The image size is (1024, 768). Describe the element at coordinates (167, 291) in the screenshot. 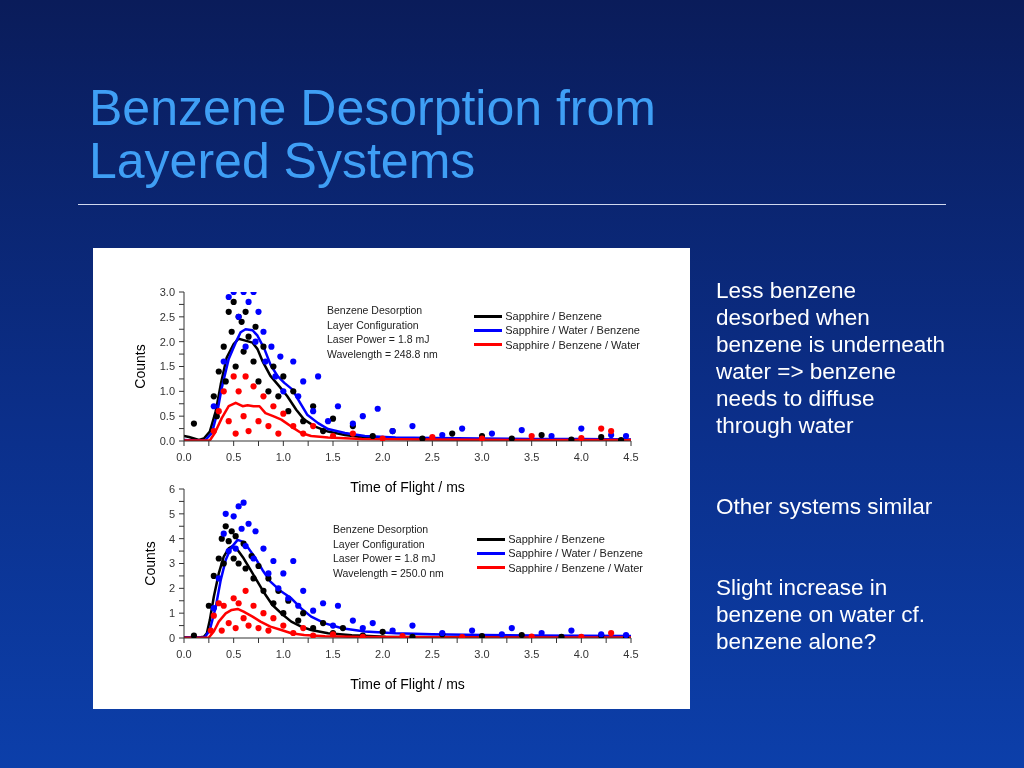

I see `y-tick-label: 3.0` at that location.